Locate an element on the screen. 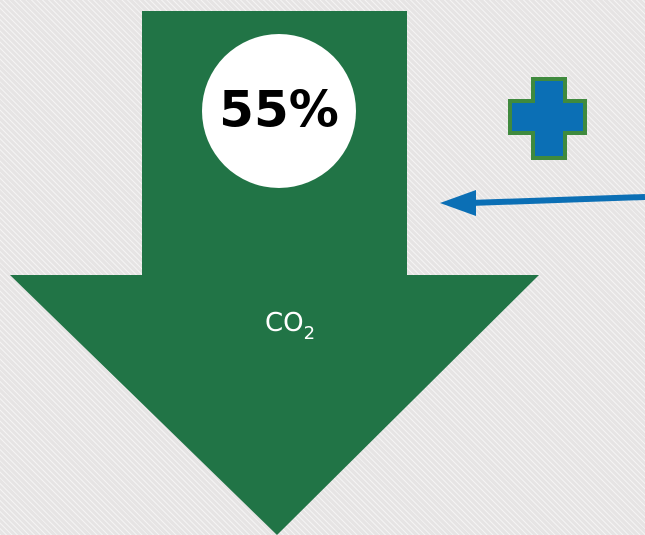 The height and width of the screenshot is (535, 645). left-arrow-icon is located at coordinates (542, 203).